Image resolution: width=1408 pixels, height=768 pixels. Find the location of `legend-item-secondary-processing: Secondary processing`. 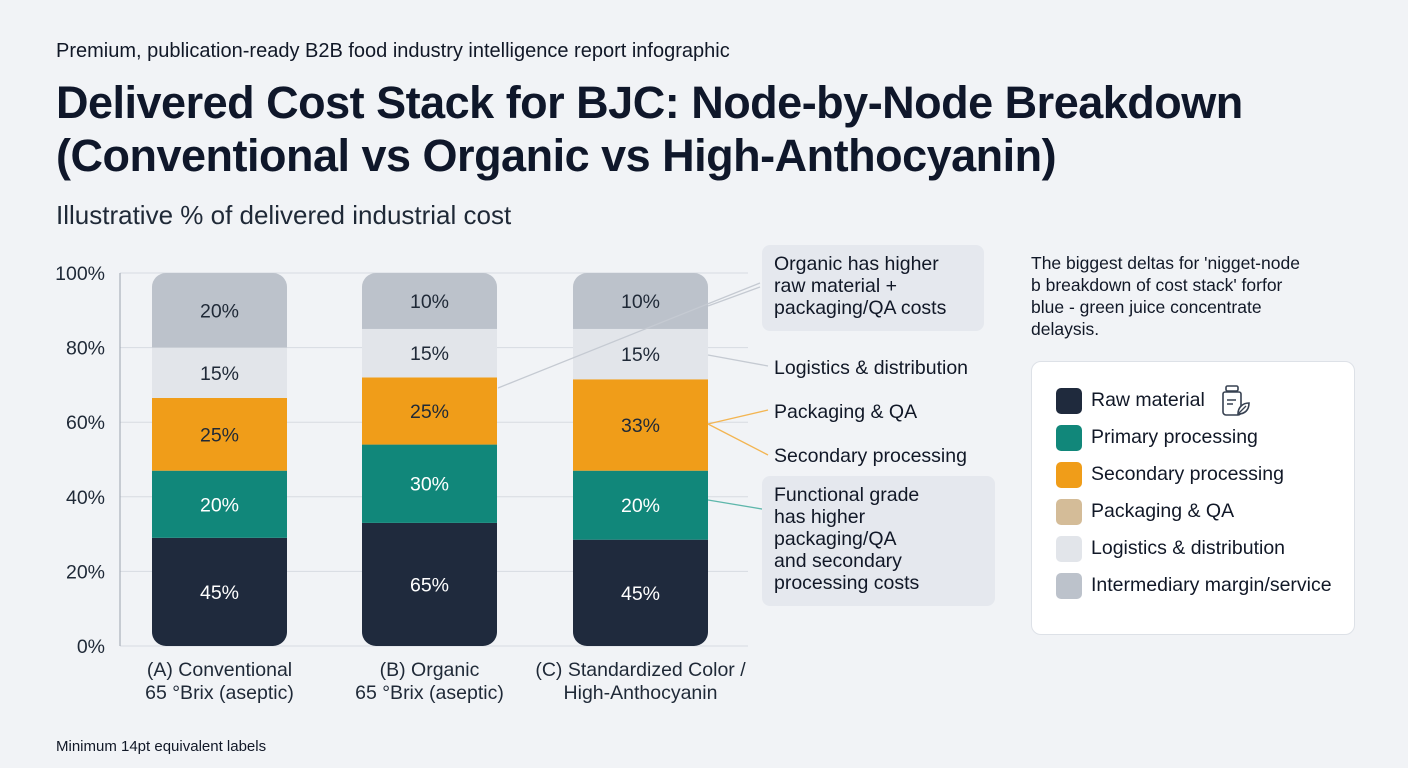

legend-item-secondary-processing: Secondary processing is located at coordinates (1205, 474).